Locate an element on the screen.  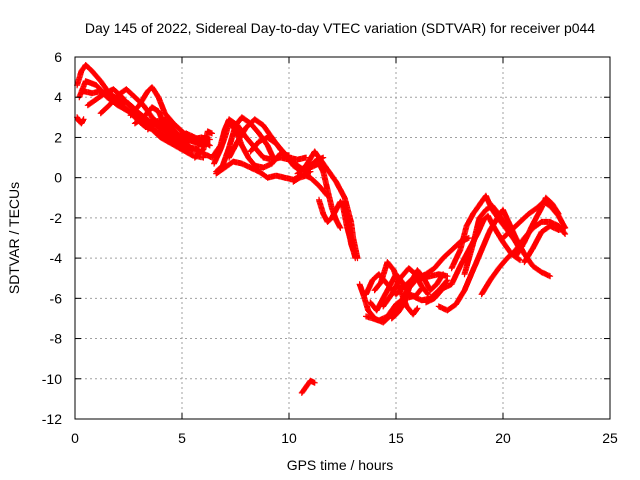
x-axis-label: GPS time / hours is located at coordinates (340, 465).